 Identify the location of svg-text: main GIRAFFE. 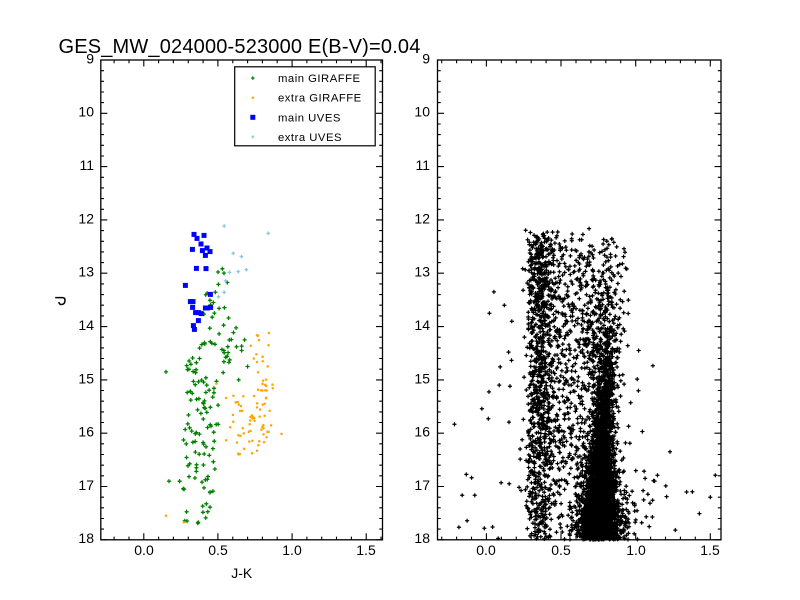
(319, 79).